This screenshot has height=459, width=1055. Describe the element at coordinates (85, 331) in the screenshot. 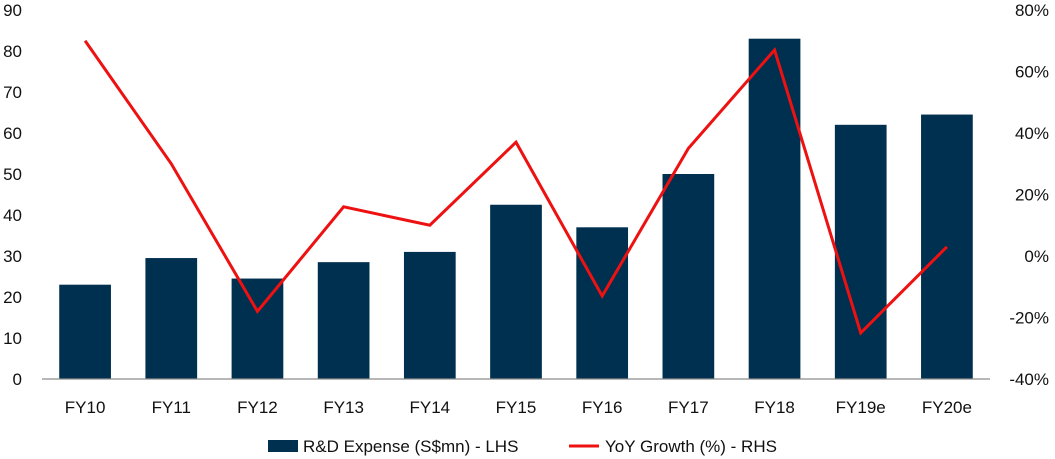

I see `bar-fy10` at that location.